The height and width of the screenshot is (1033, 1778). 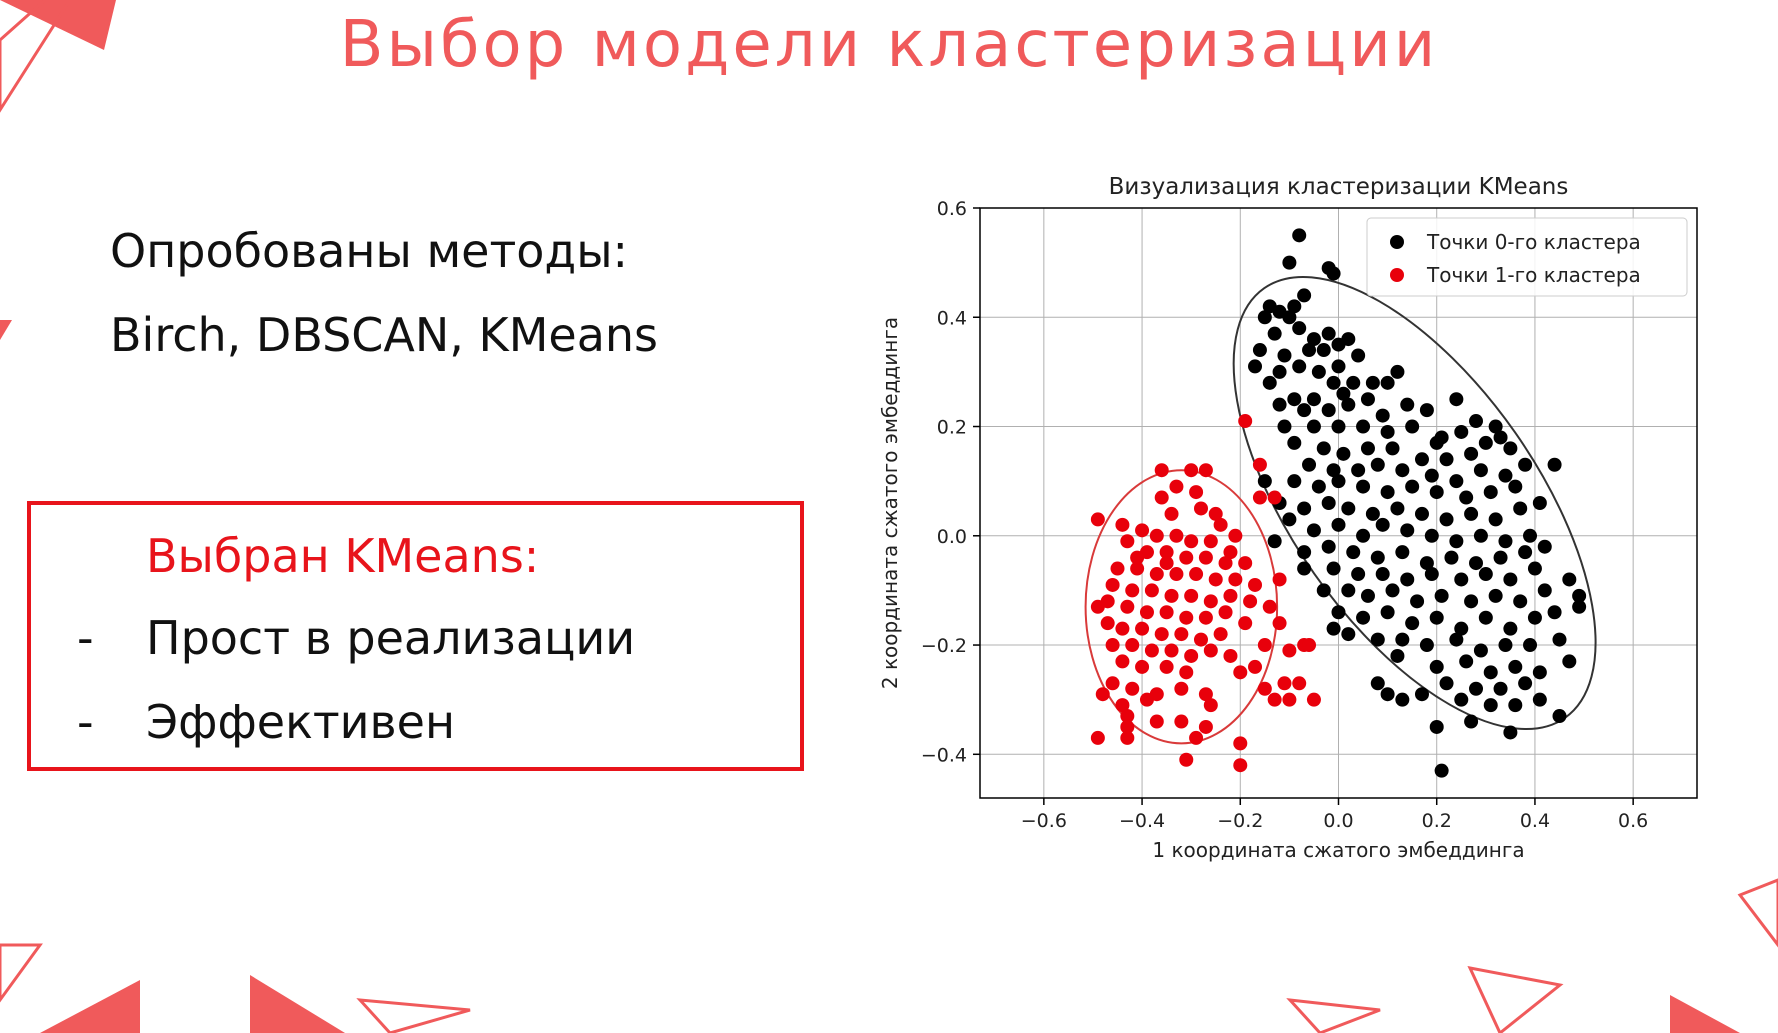 What do you see at coordinates (1633, 821) in the screenshot?
I see `x-tick-label: 0.6` at bounding box center [1633, 821].